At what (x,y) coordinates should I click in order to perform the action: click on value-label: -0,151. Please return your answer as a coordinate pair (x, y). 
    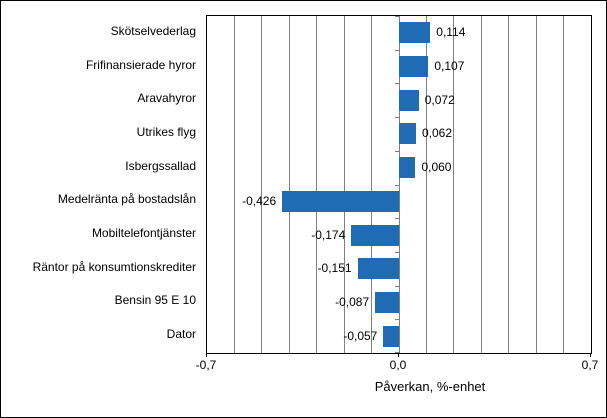
    Looking at the image, I should click on (334, 268).